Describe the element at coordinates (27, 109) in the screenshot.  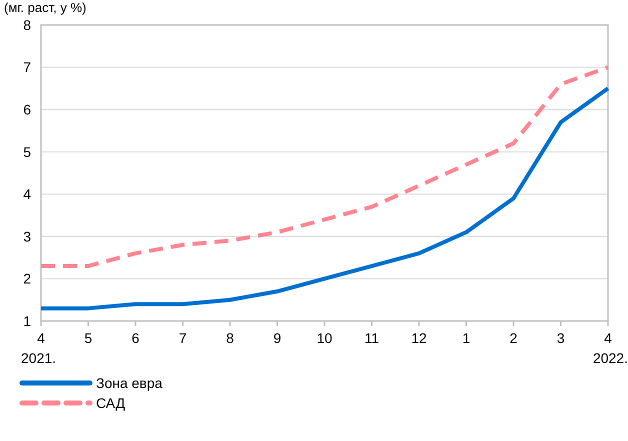
I see `y-tick-label: 6` at that location.